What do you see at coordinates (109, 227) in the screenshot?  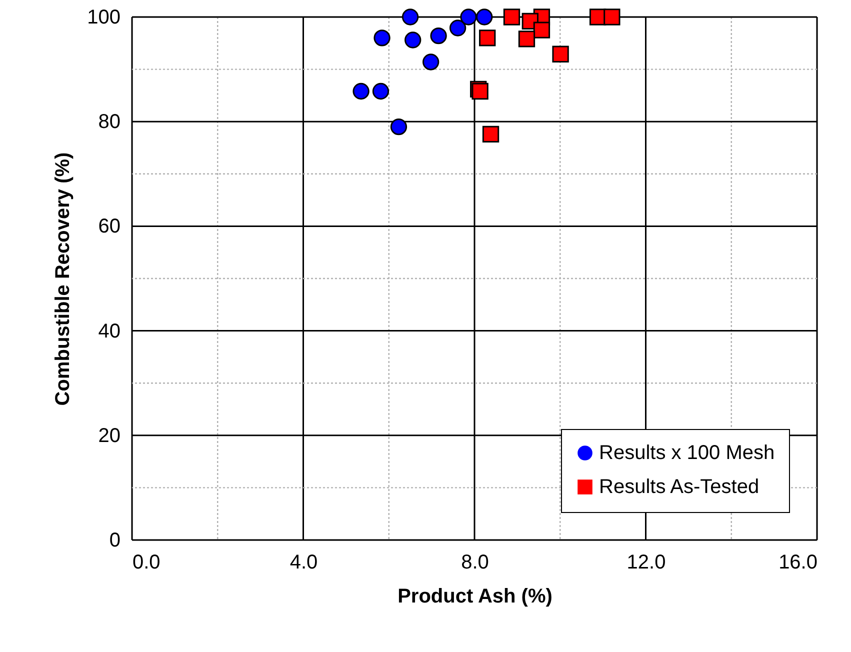 I see `y-tick-label: 60` at bounding box center [109, 227].